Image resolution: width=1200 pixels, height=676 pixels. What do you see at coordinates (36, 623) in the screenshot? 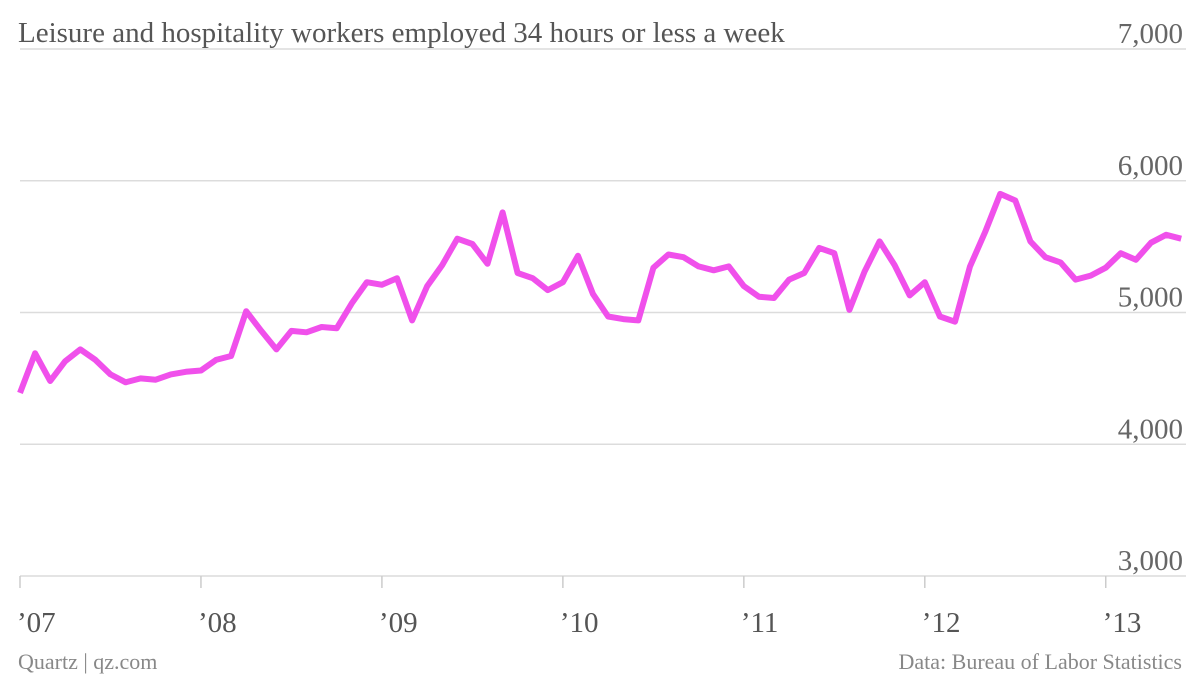
I see `x-tick-label: ’07` at bounding box center [36, 623].